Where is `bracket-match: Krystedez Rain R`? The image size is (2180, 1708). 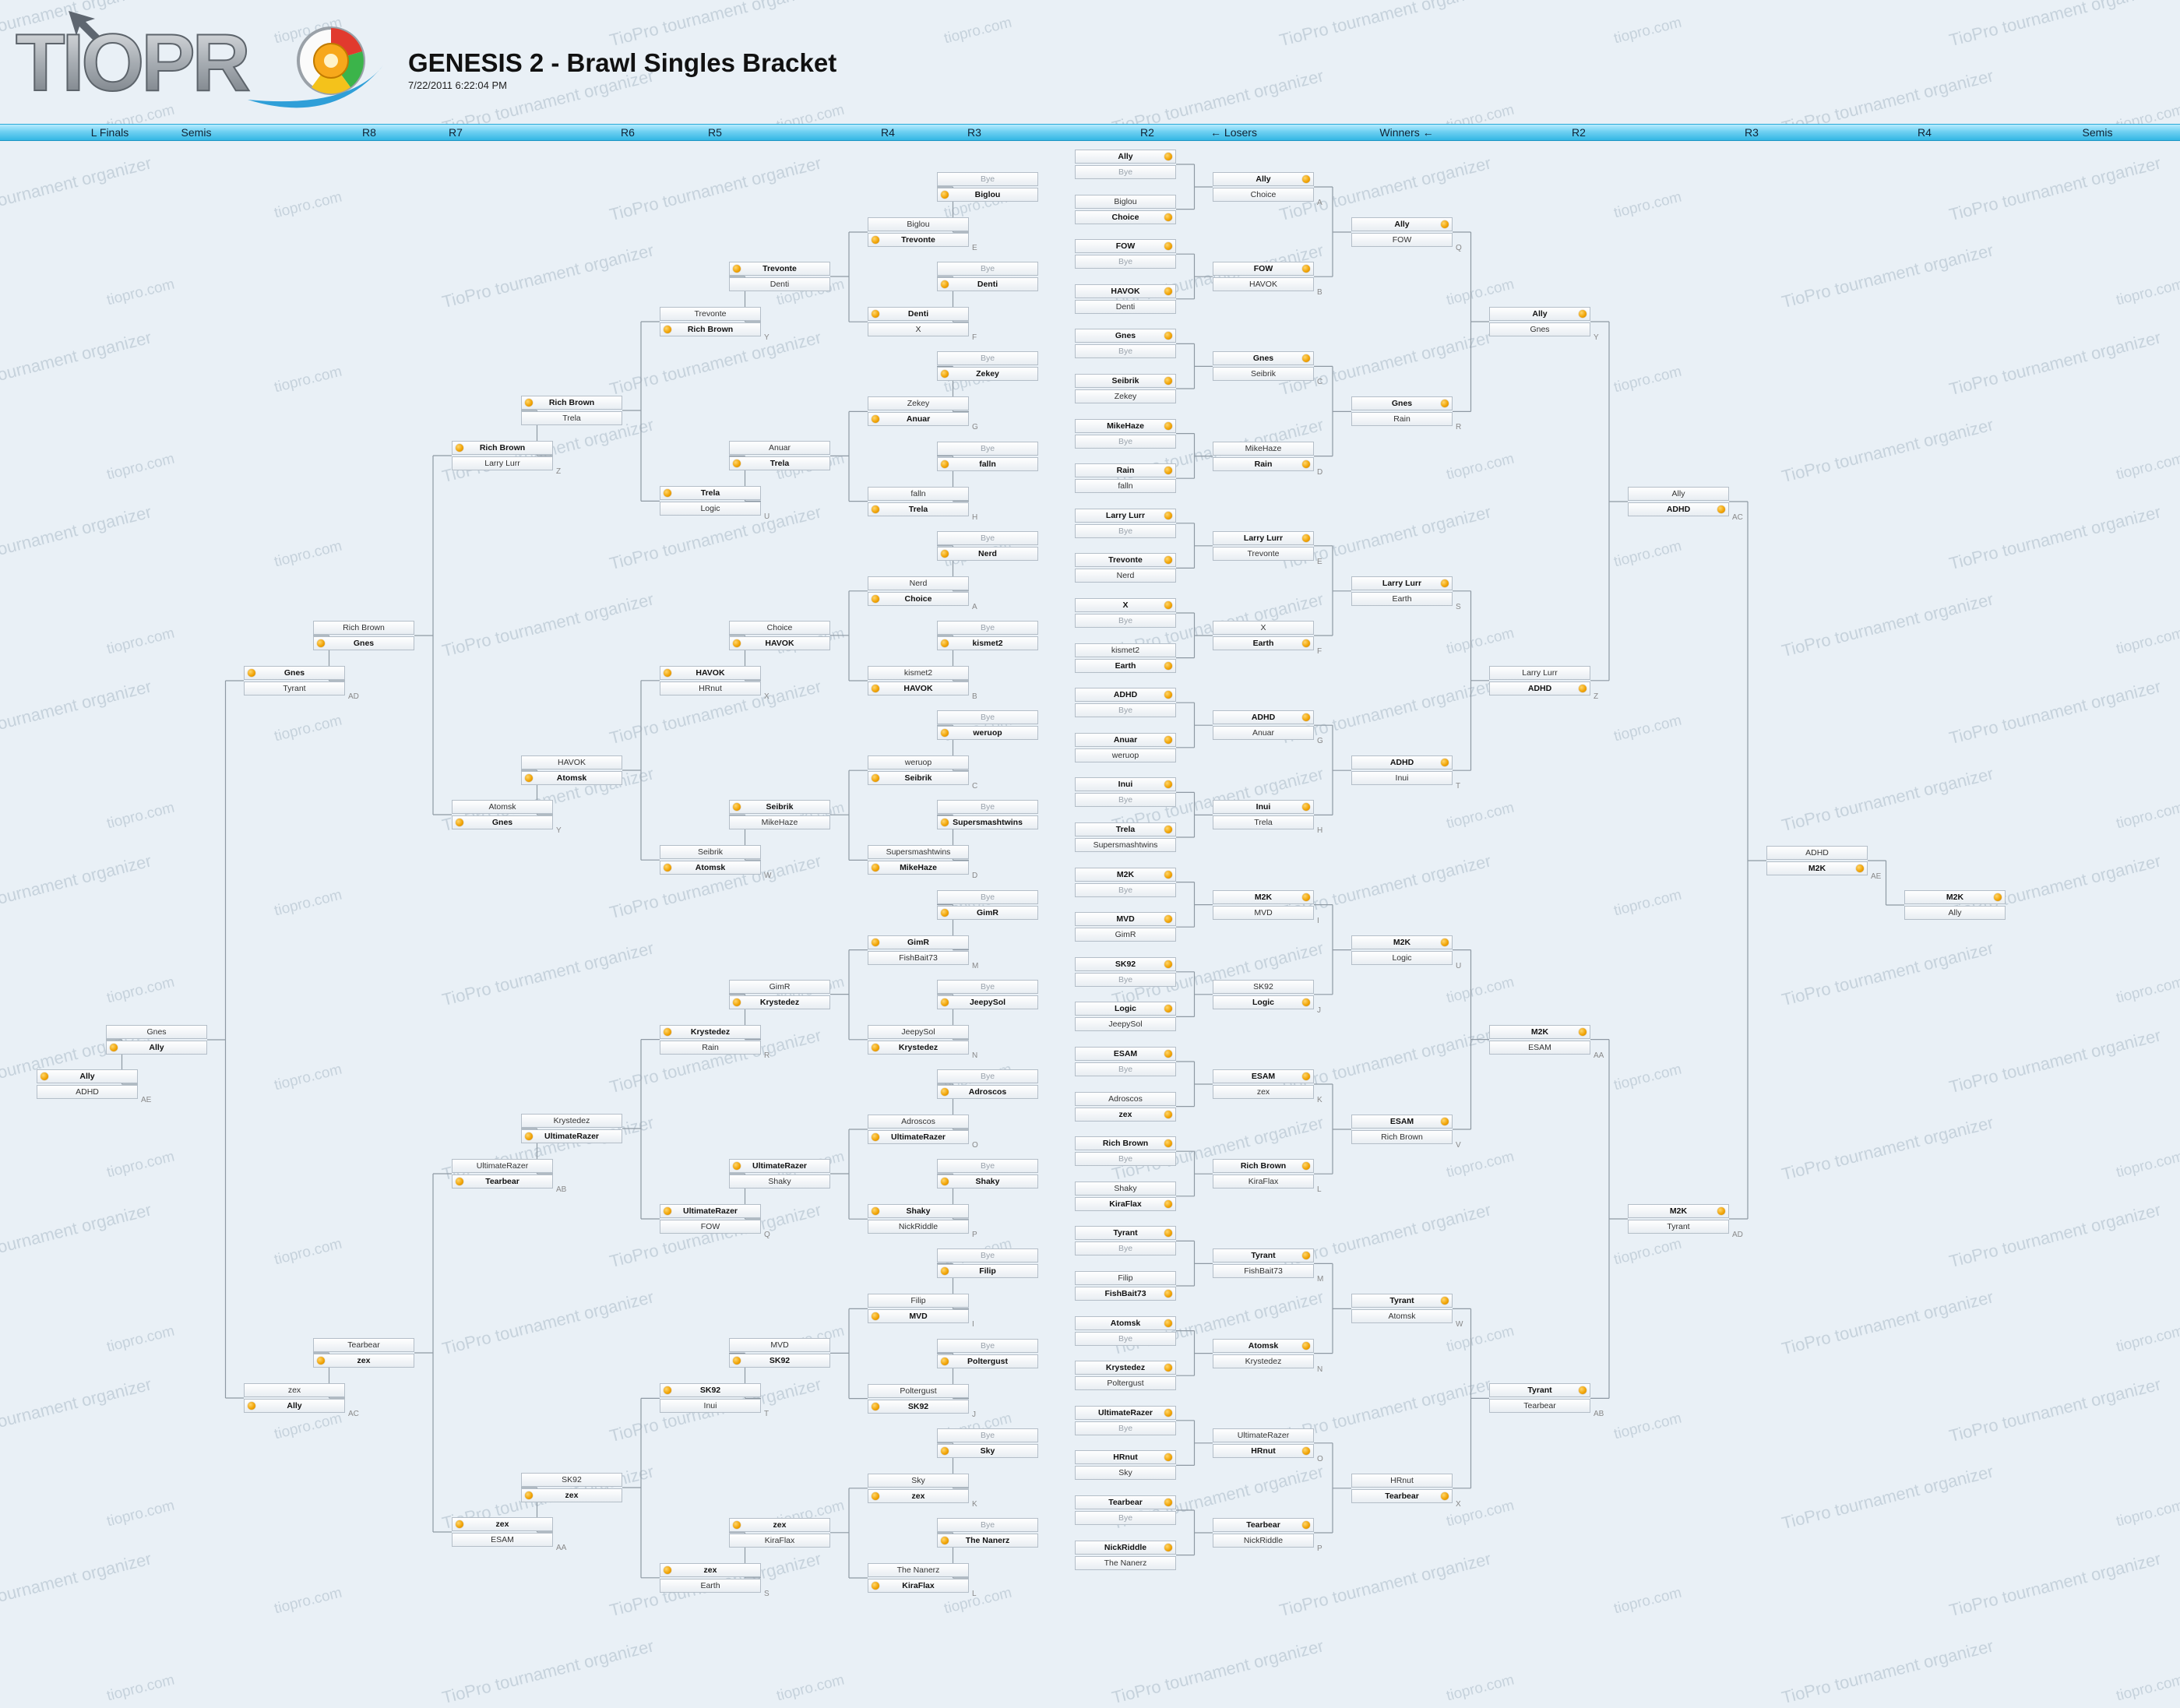 bracket-match: Krystedez Rain R is located at coordinates (715, 1042).